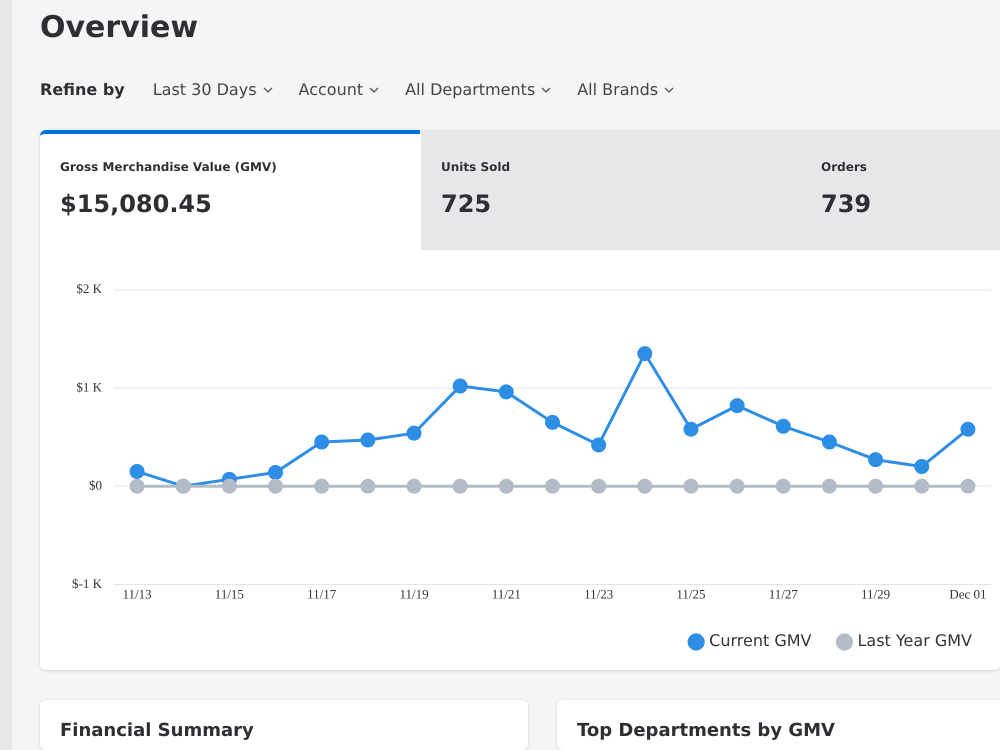 The image size is (1000, 750). I want to click on x-tick-label: 11/23, so click(599, 594).